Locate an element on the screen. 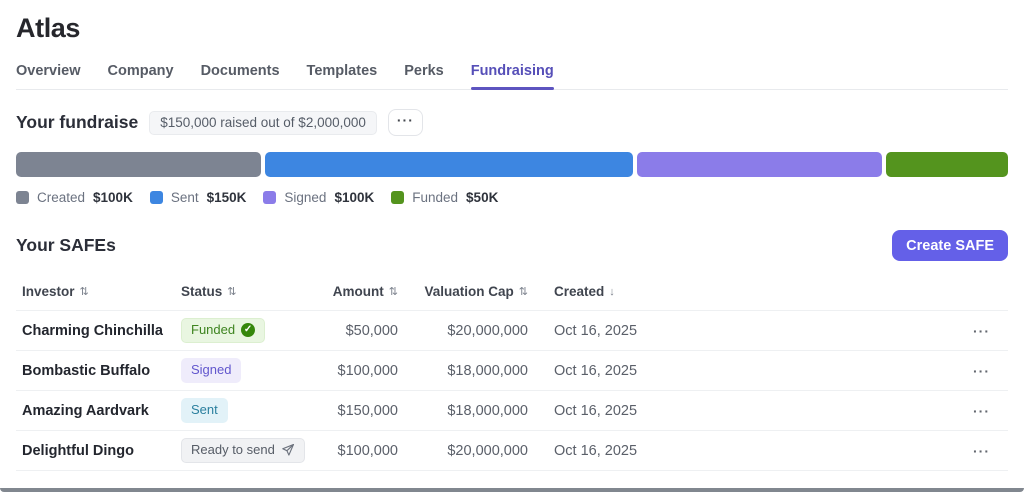  tab-company: Company is located at coordinates (140, 71).